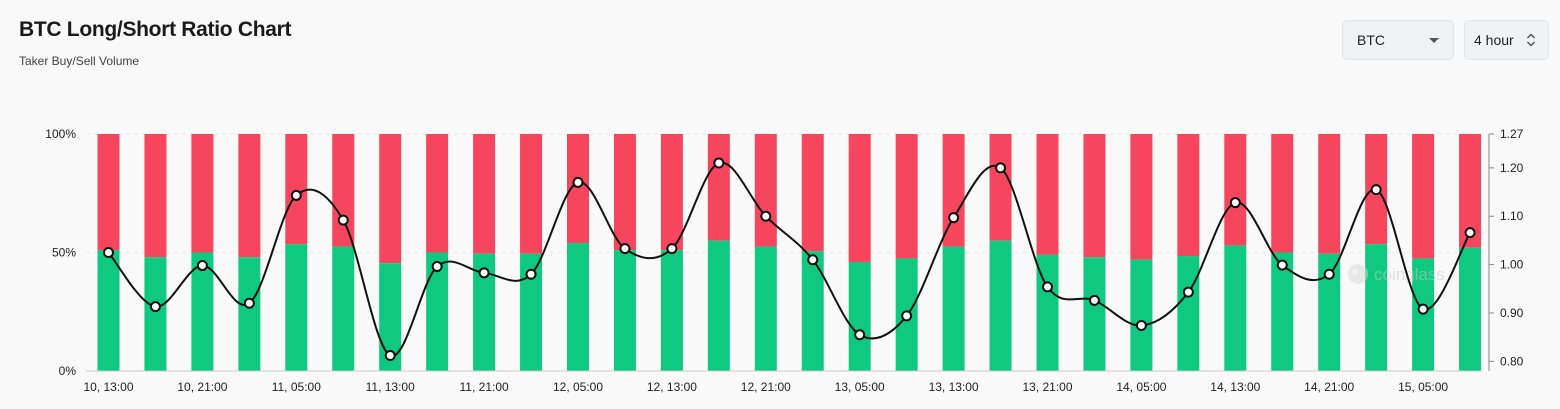  What do you see at coordinates (64, 253) in the screenshot?
I see `left-axis-tick-label: 50%` at bounding box center [64, 253].